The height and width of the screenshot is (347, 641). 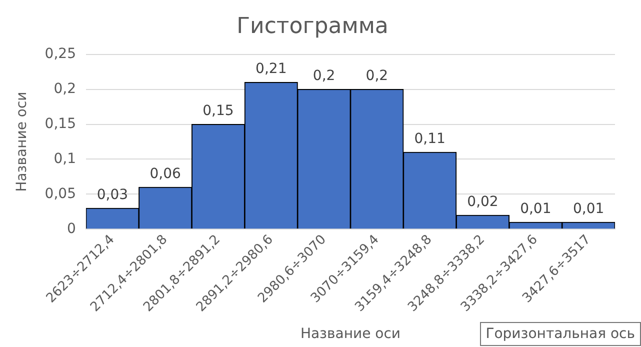 I want to click on y-axis-title: Название оси, so click(x=22, y=142).